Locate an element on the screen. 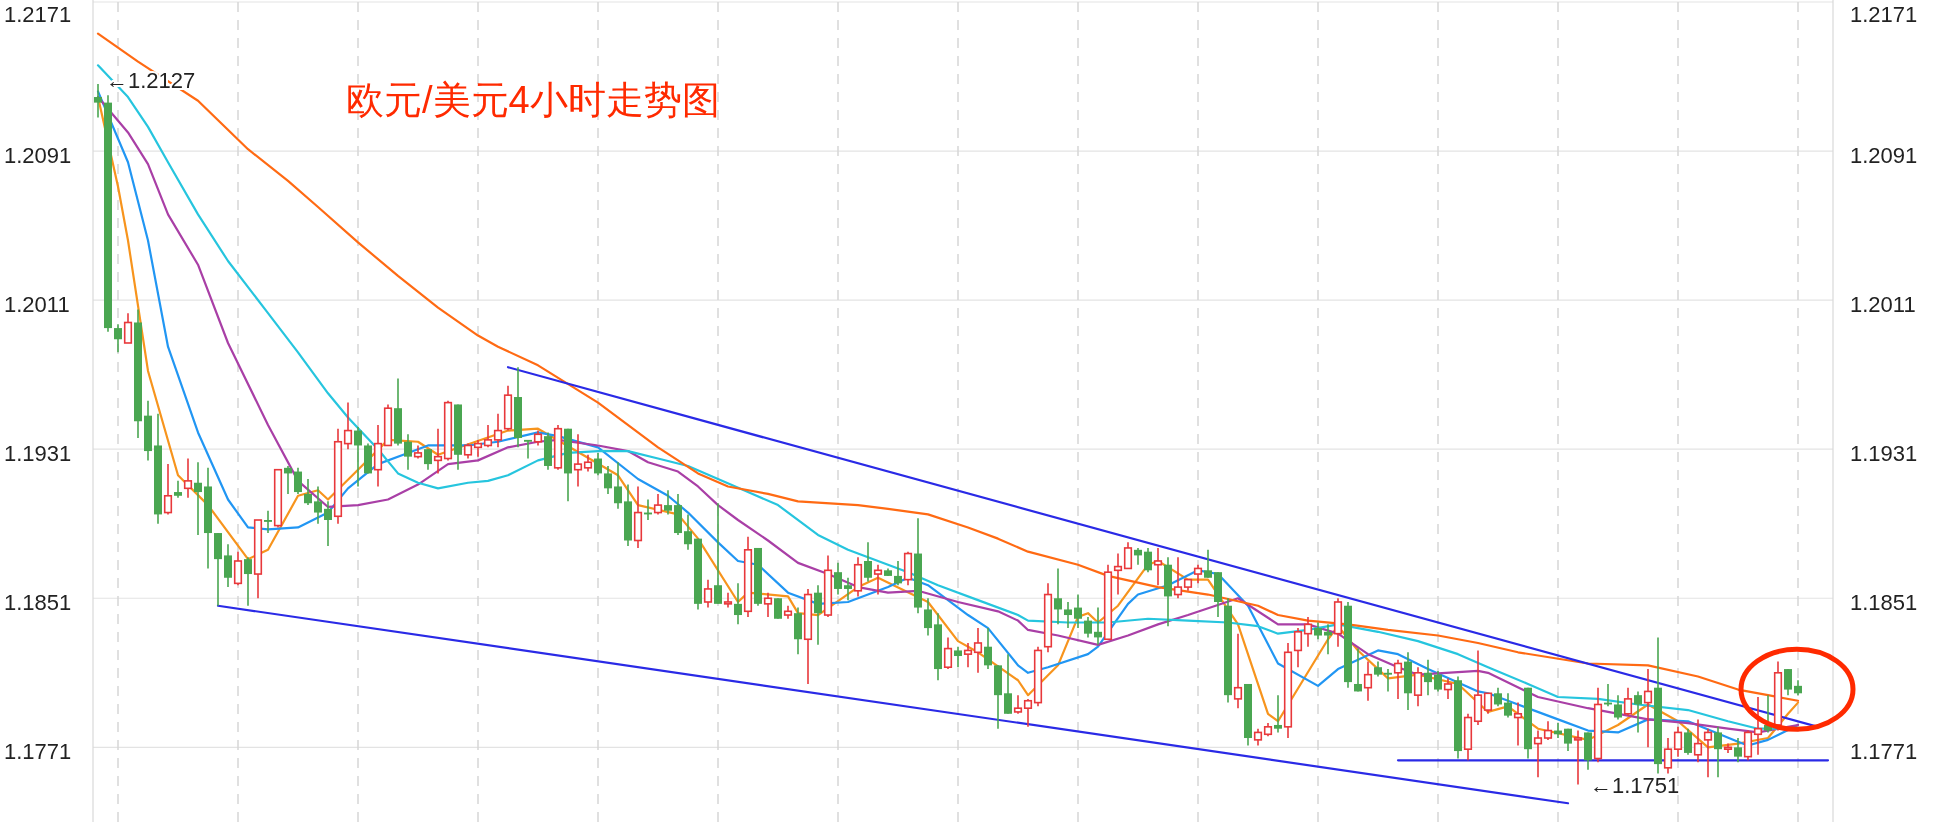 This screenshot has width=1938, height=822. y-tick-label: 1.2171 is located at coordinates (38, 14).